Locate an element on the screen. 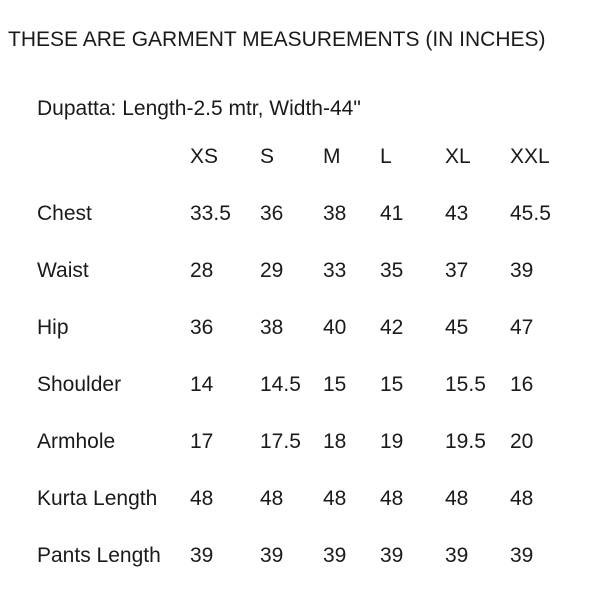  cell-value: 20 is located at coordinates (522, 441).